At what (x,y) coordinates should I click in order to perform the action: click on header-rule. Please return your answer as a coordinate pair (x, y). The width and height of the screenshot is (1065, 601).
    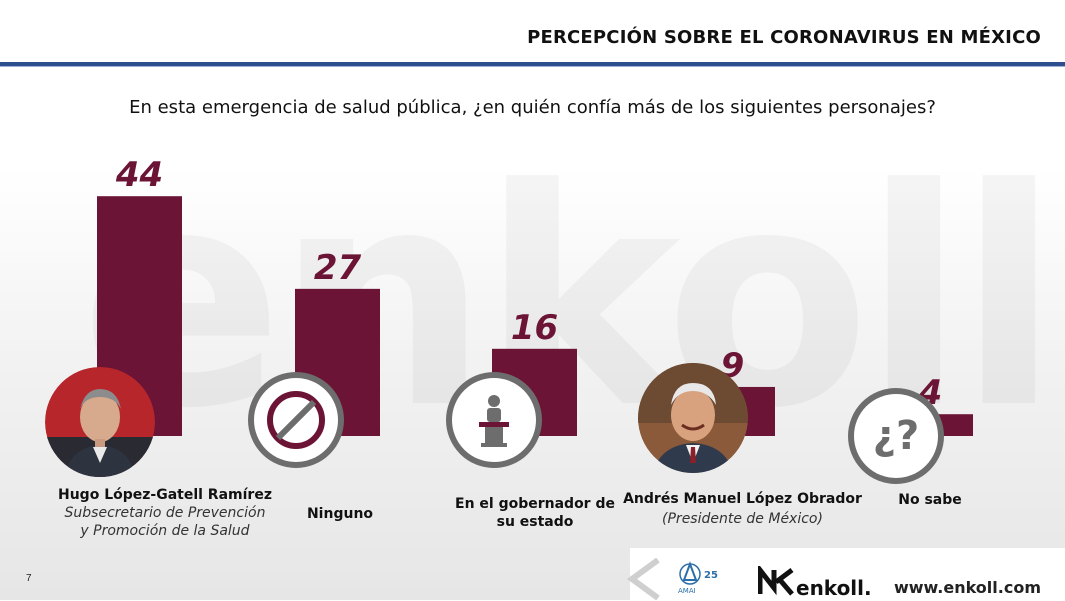
    Looking at the image, I should click on (532, 64).